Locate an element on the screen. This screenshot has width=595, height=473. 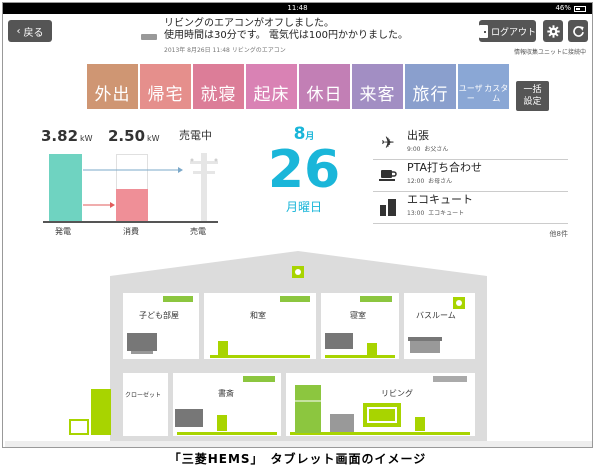
water-heater-icon is located at coordinates (388, 207).